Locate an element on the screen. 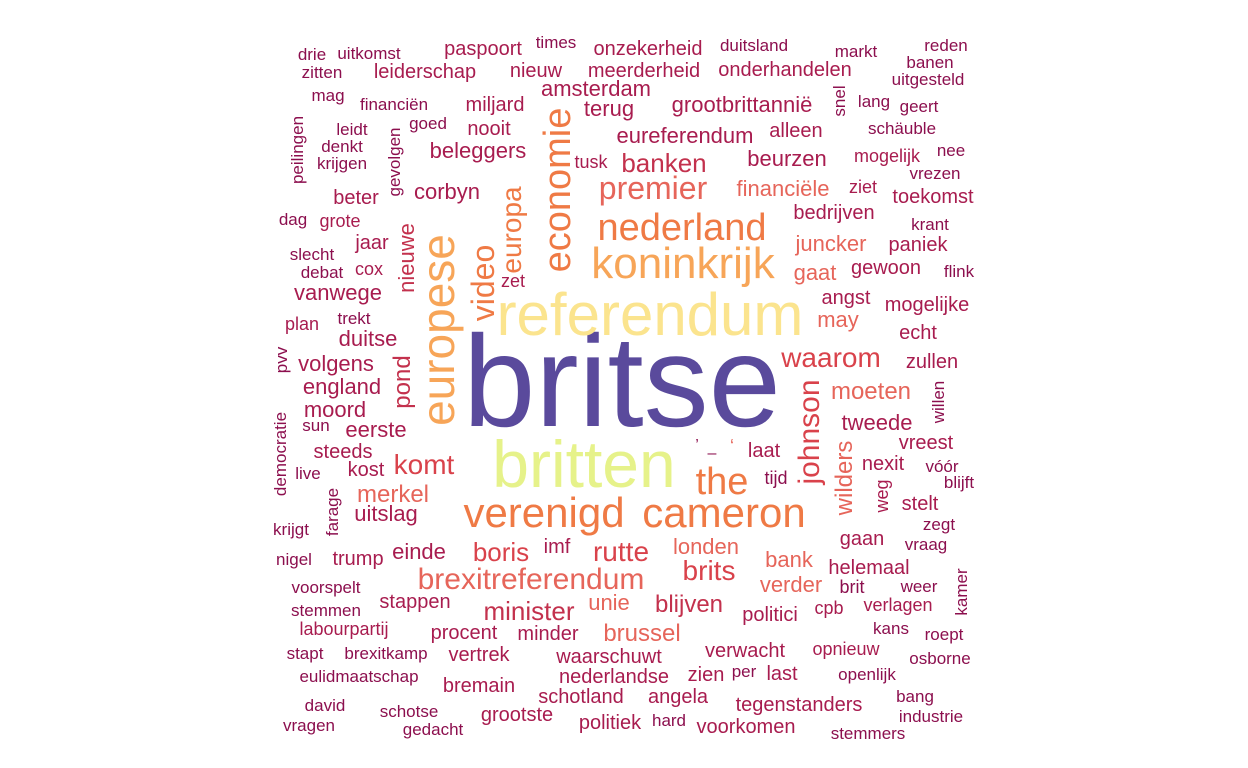 This screenshot has width=1248, height=768. cloud-word: per is located at coordinates (744, 671).